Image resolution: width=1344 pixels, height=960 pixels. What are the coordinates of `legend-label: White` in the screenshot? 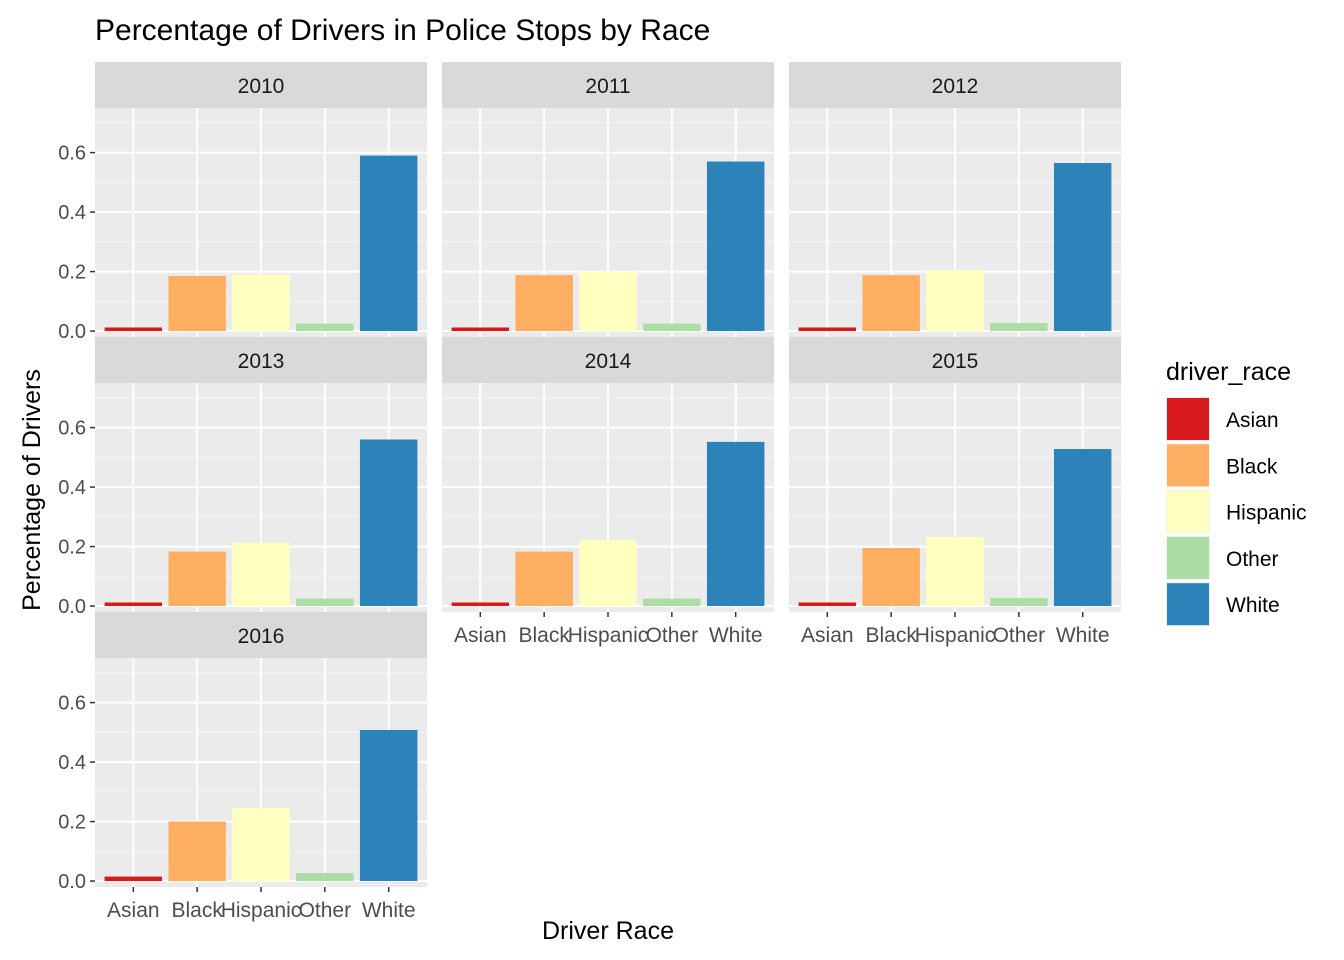 It's located at (1253, 605).